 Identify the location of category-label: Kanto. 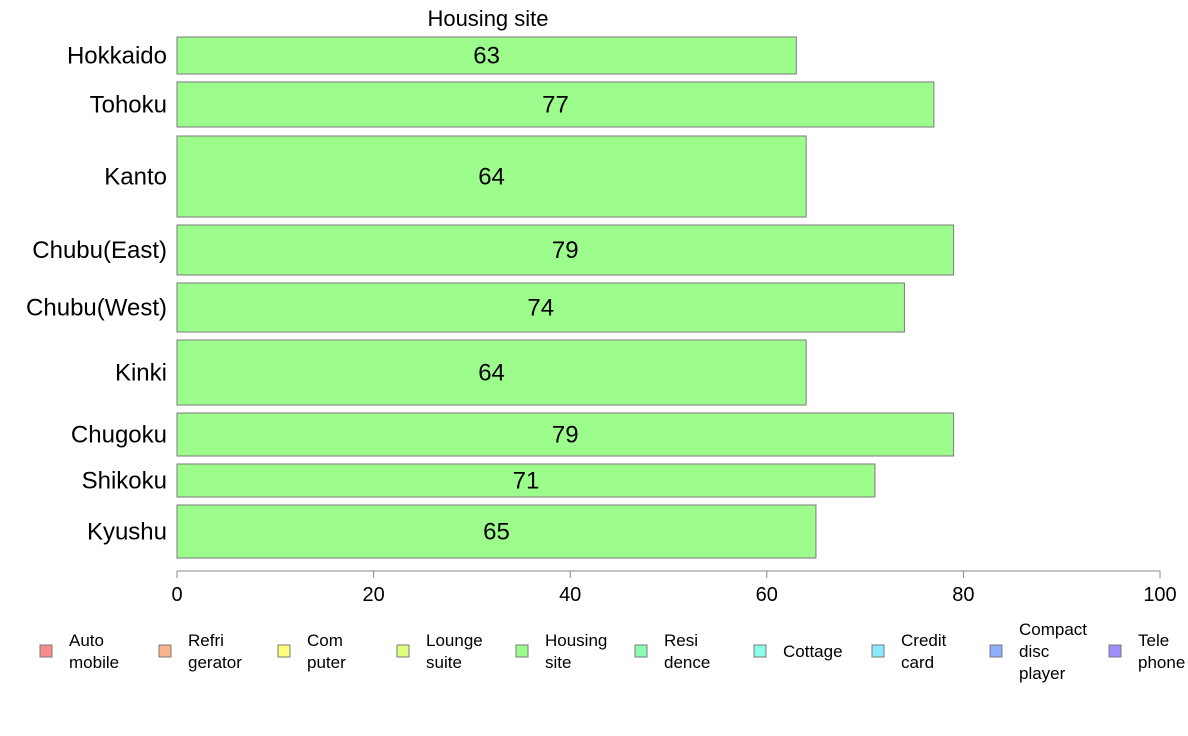
(135, 177).